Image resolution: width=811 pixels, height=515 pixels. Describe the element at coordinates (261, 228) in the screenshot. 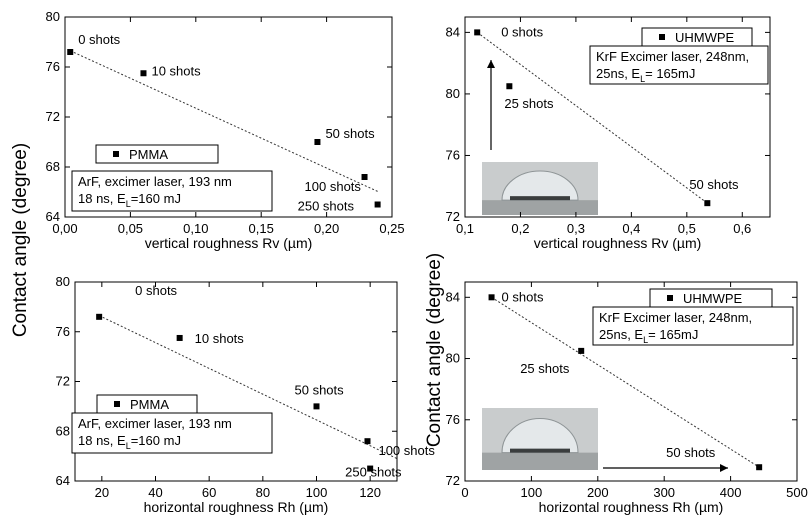

I see `x-tick-label: 0,15` at that location.